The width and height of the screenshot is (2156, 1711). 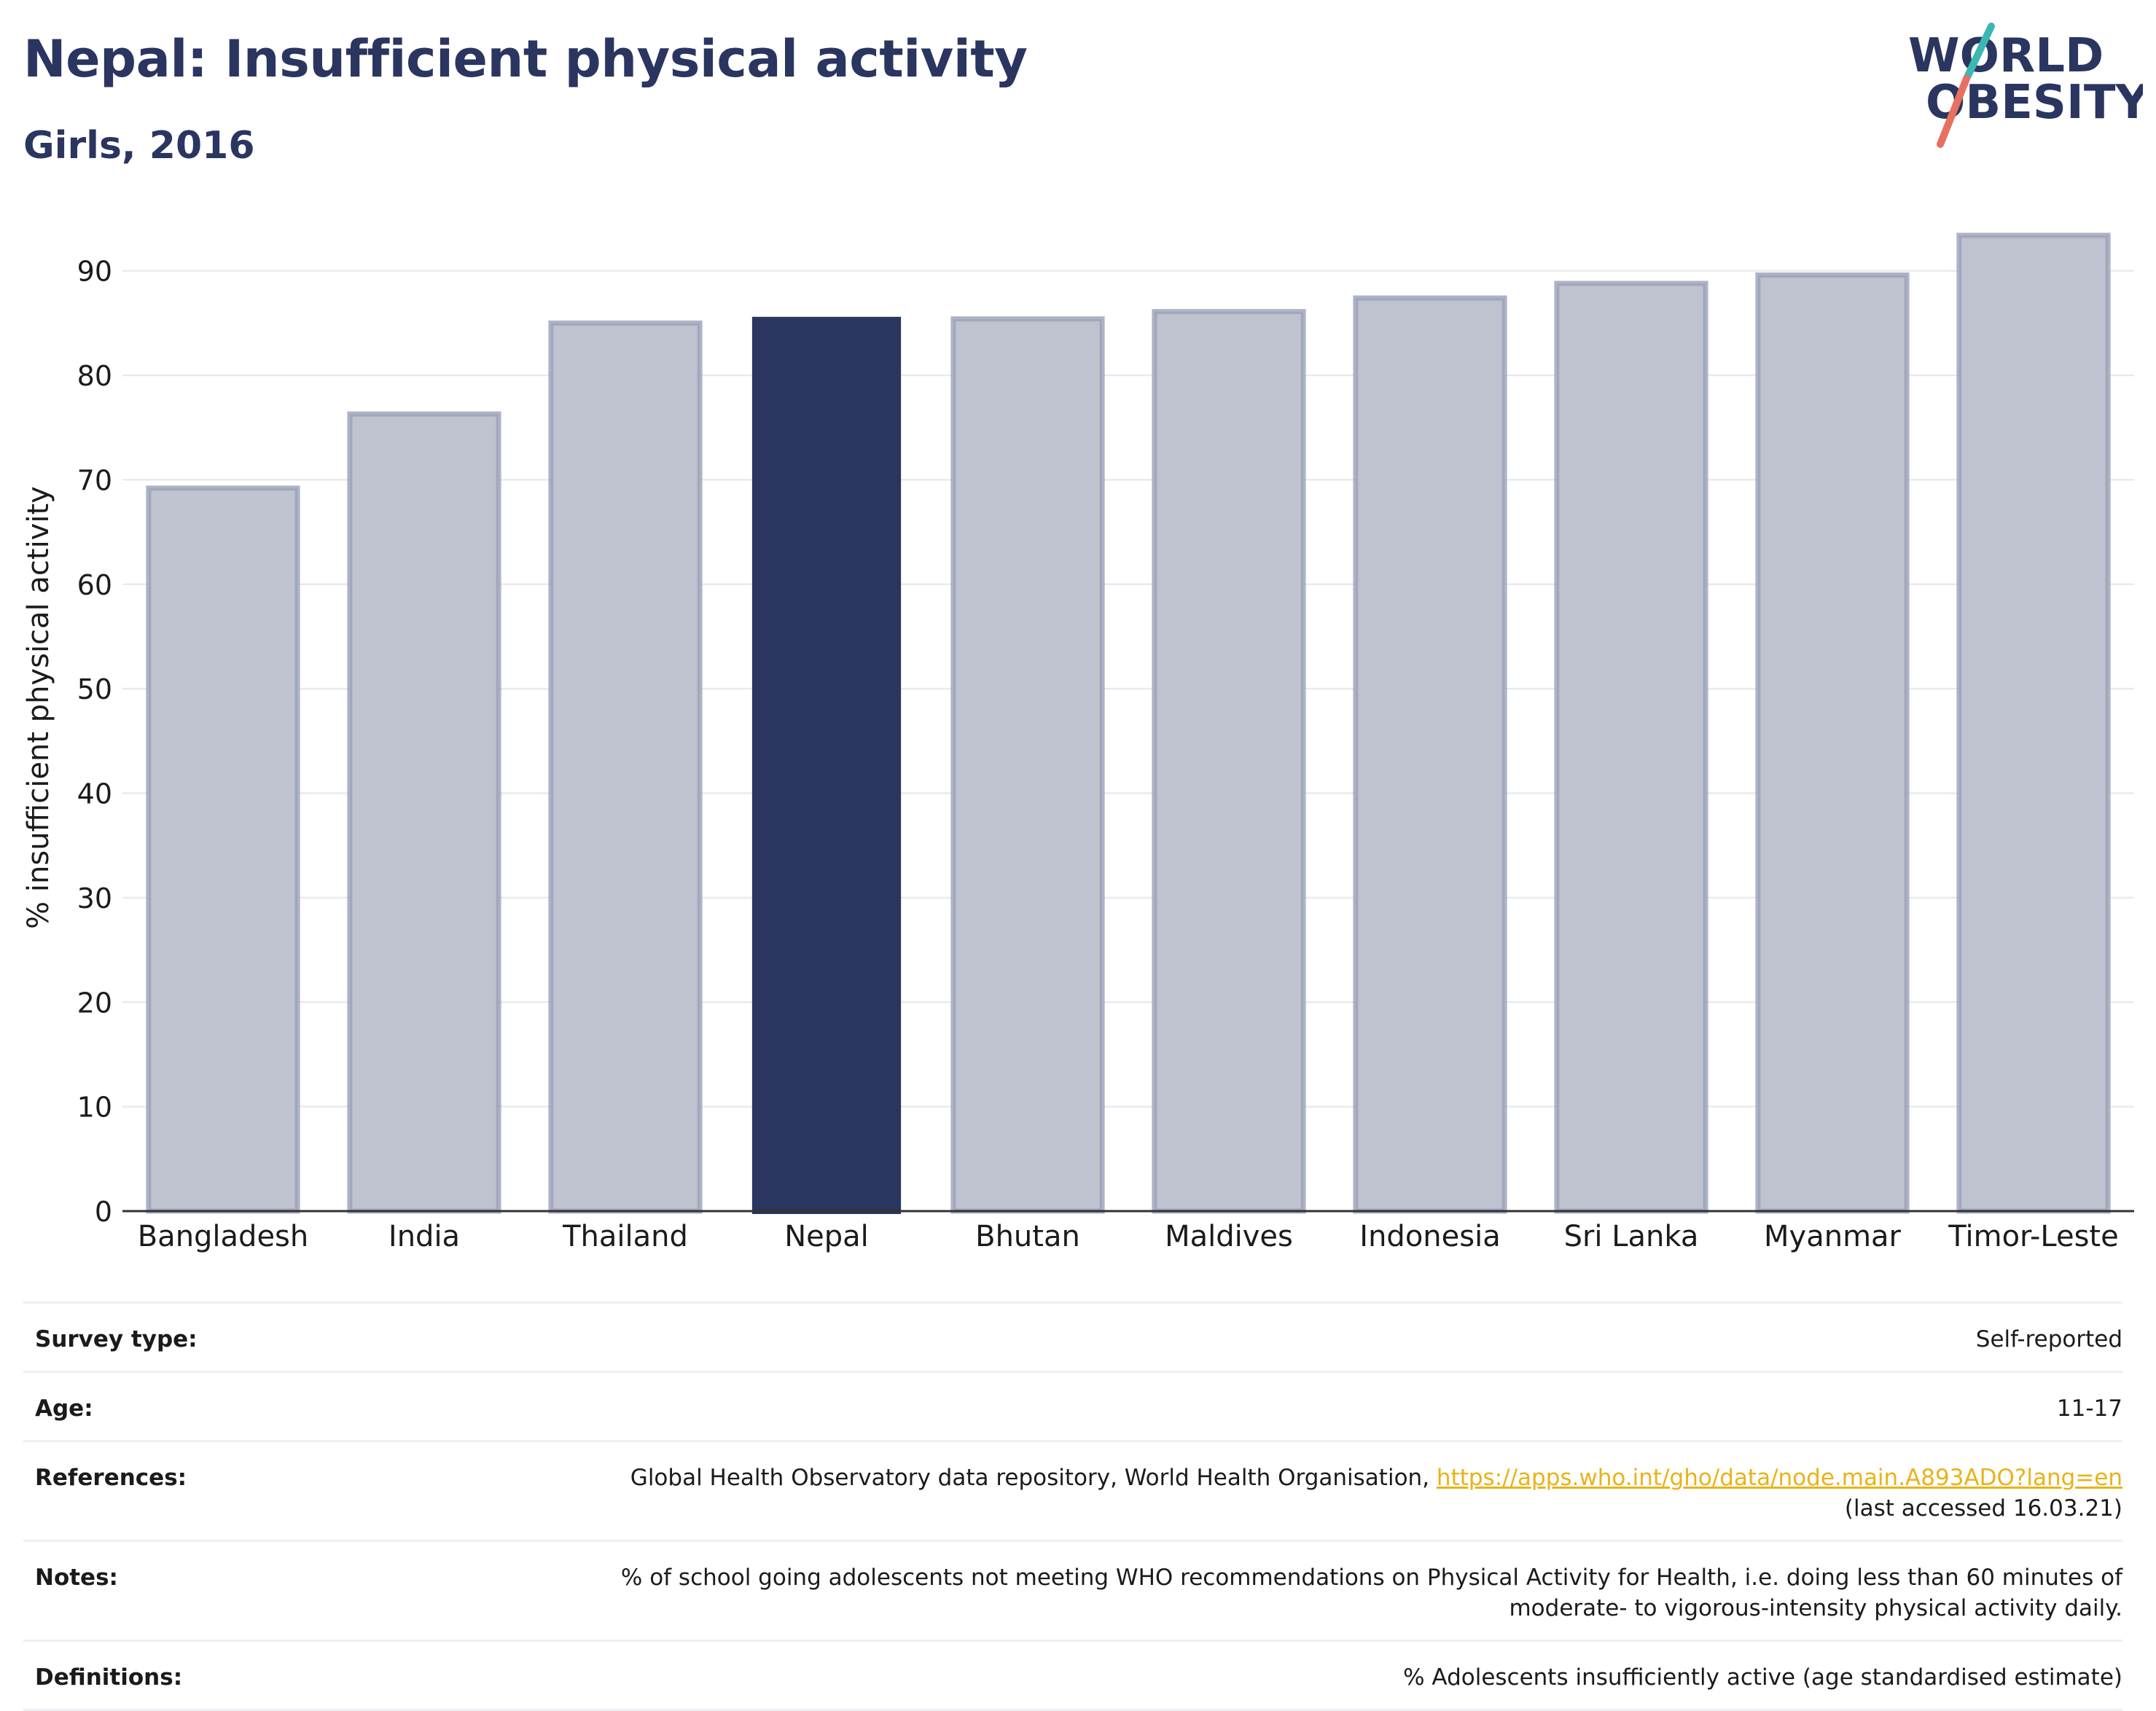 What do you see at coordinates (39, 707) in the screenshot?
I see `y-axis-label: % insufficient physical activity` at bounding box center [39, 707].